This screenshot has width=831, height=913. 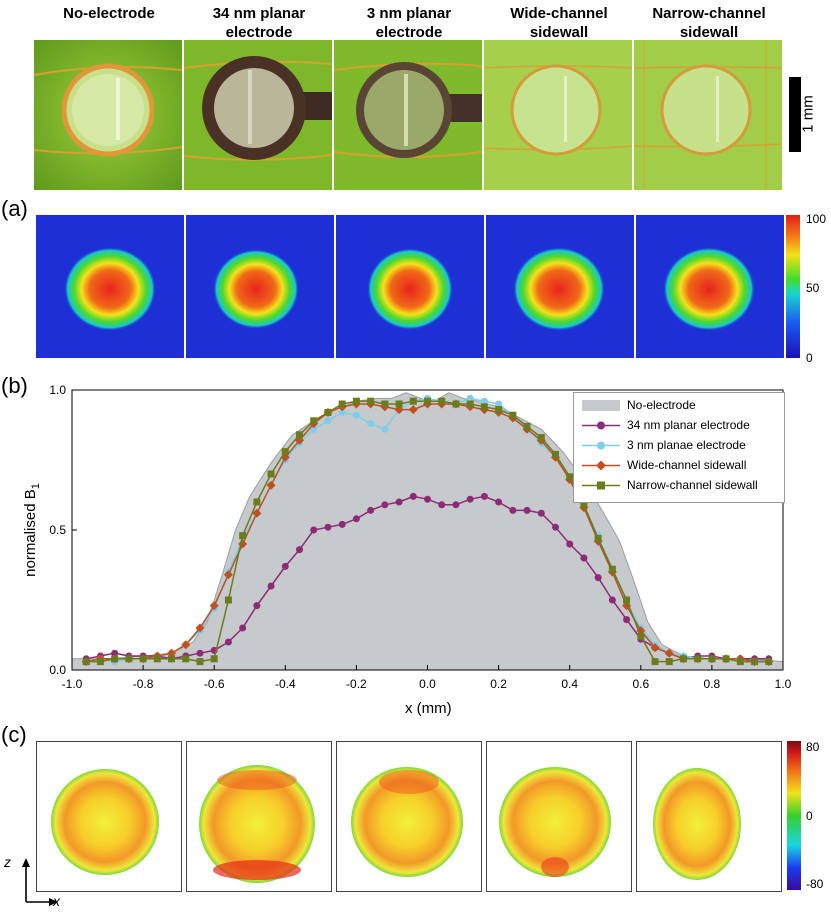 I want to click on c-map-no-electrode, so click(x=109, y=816).